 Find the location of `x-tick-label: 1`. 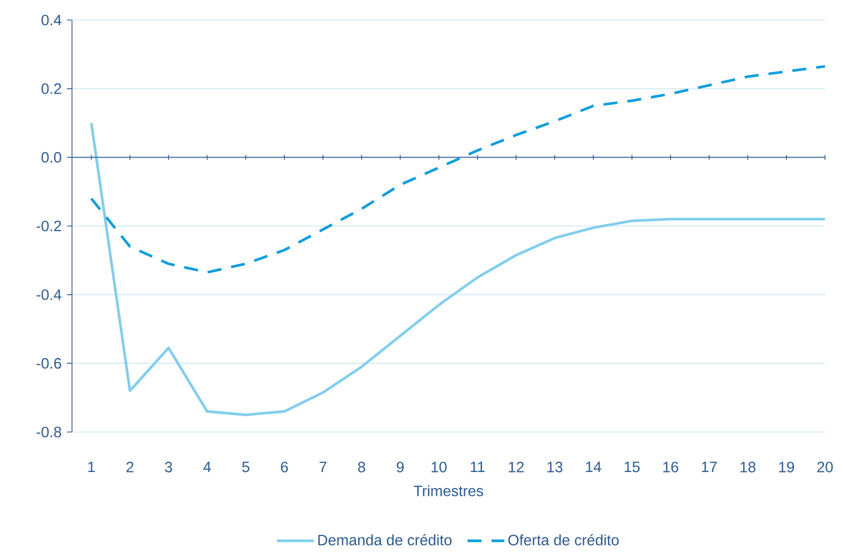

x-tick-label: 1 is located at coordinates (91, 467).